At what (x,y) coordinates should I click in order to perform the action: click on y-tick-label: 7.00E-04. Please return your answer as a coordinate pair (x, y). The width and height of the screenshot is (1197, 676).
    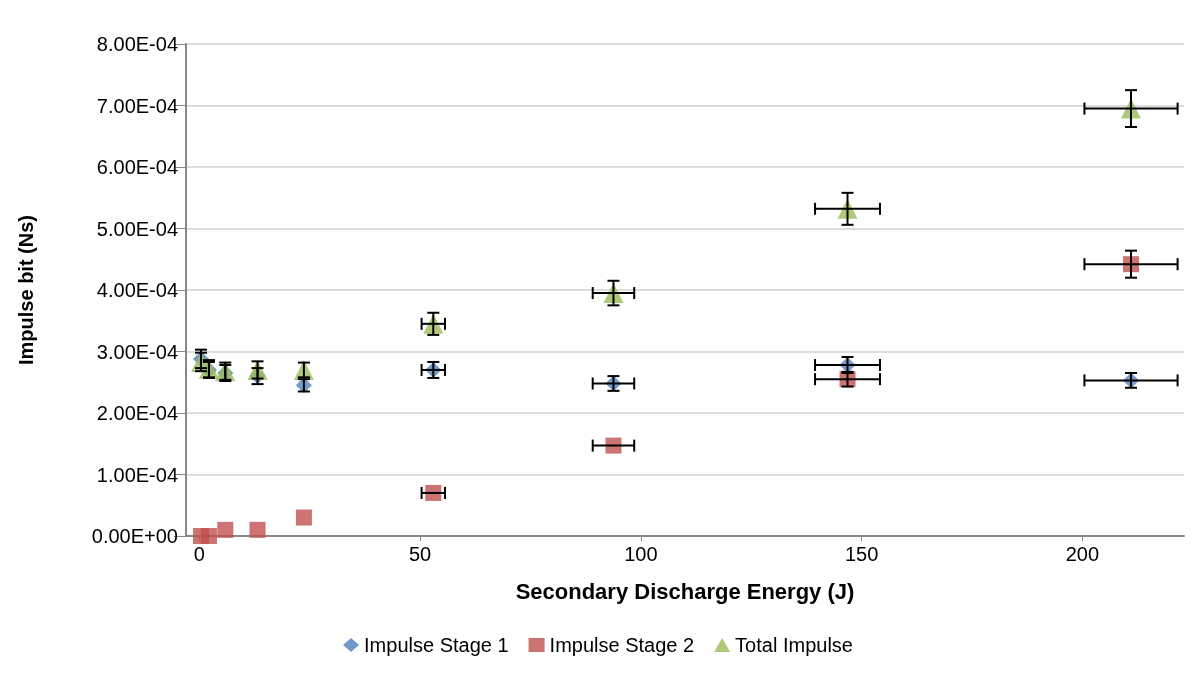
    Looking at the image, I should click on (137, 105).